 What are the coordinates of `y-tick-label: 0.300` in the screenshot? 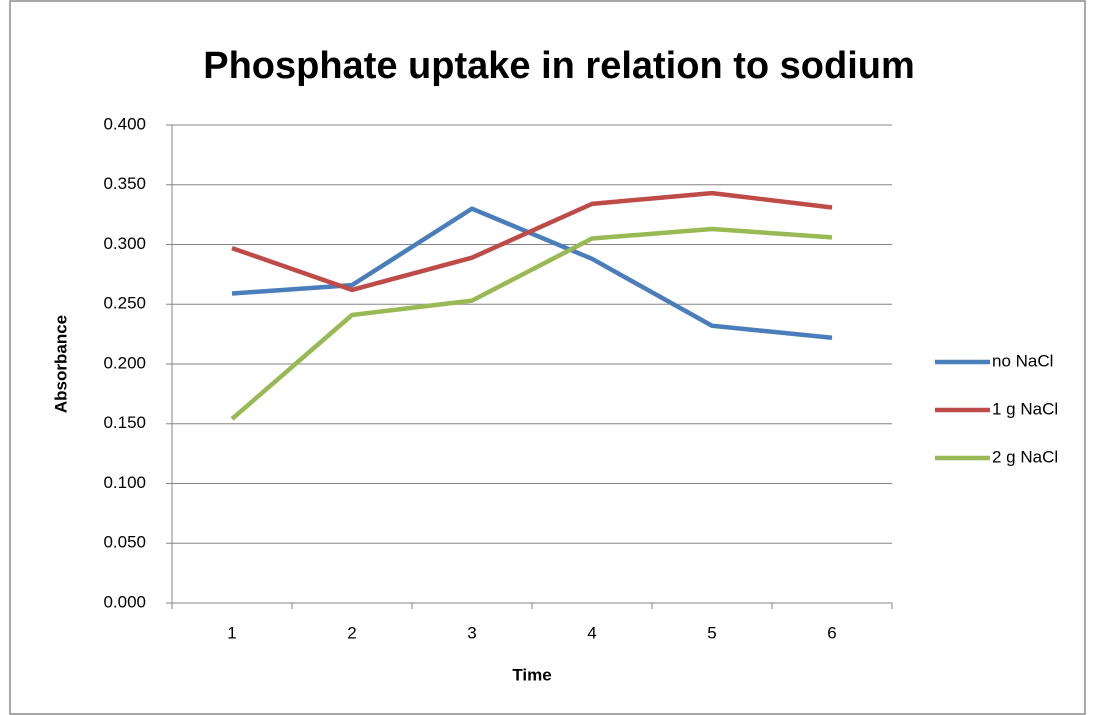 It's located at (124, 243).